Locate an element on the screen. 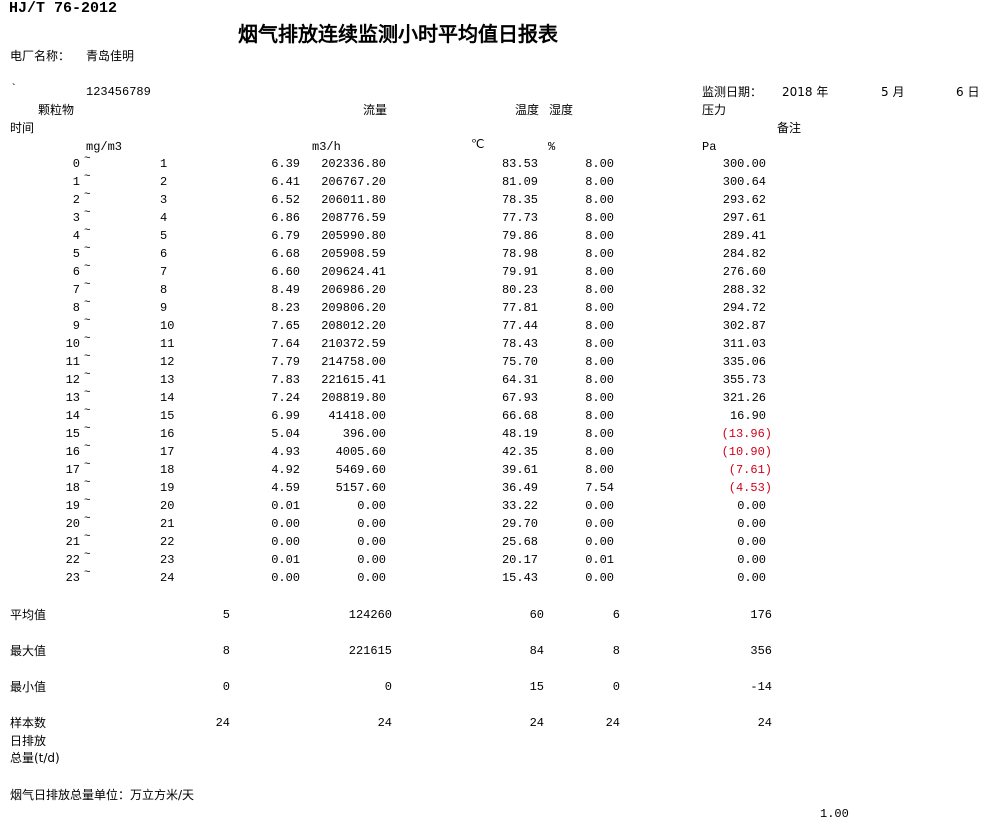  hour-from: 3 is located at coordinates (76, 218).